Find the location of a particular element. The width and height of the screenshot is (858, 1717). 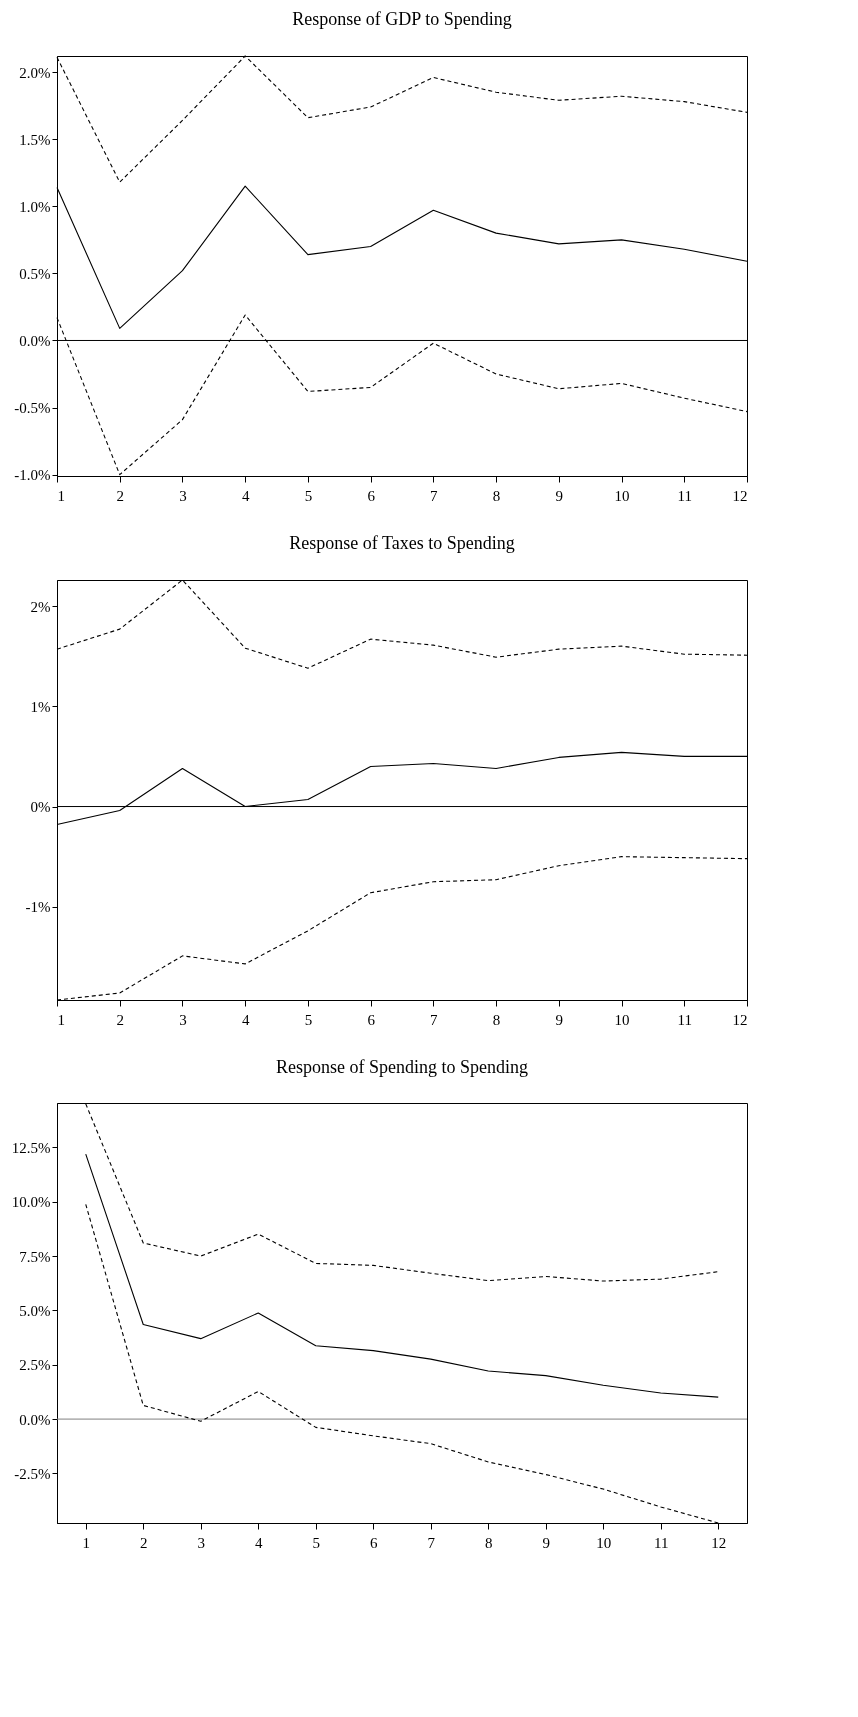

y-tick-label: -2.5% is located at coordinates (32, 1473).